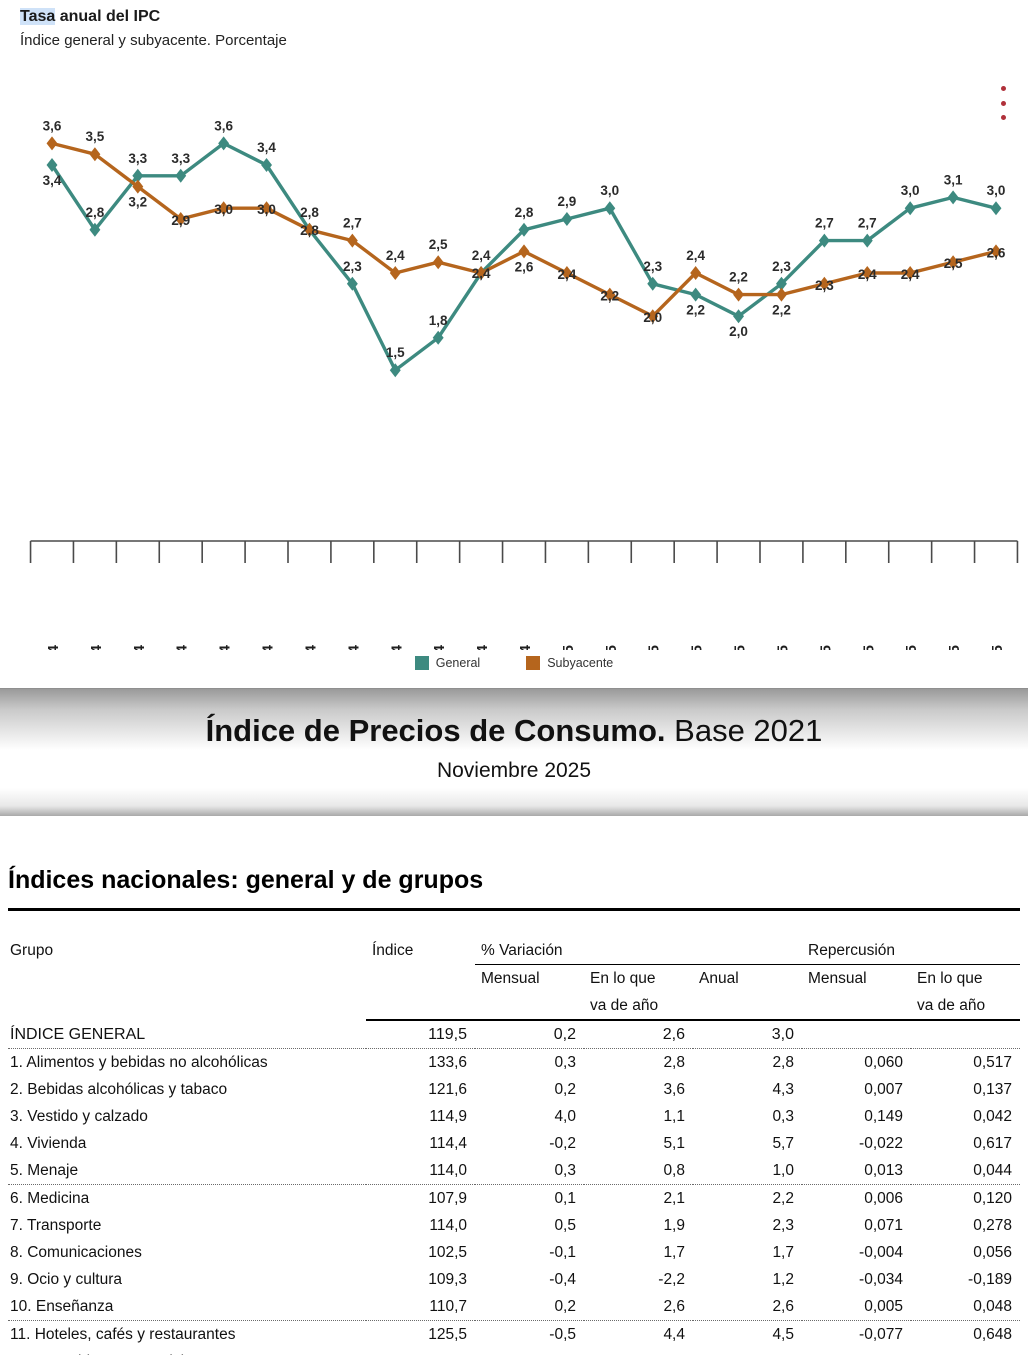  Describe the element at coordinates (674, 1089) in the screenshot. I see `cell-var-ano: 3,6` at that location.